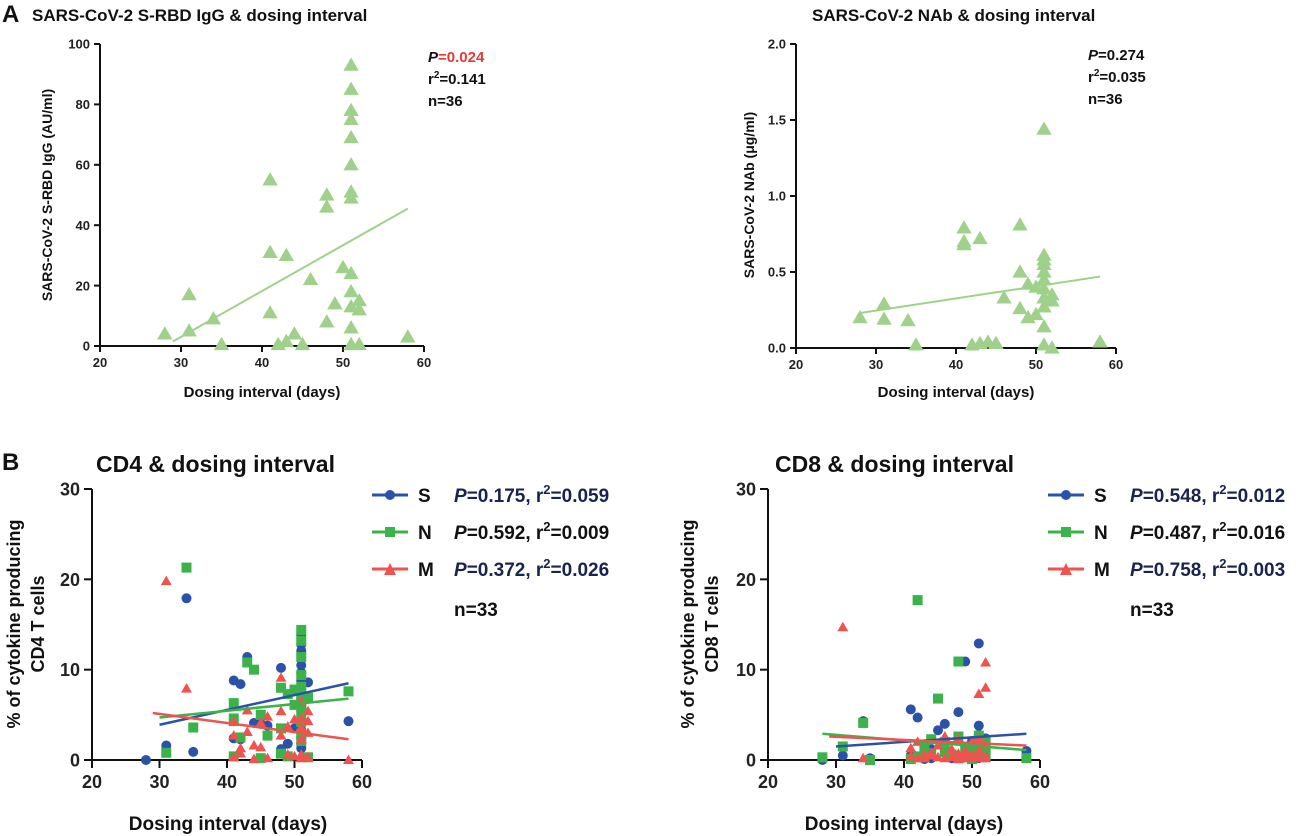 This screenshot has width=1311, height=836. I want to click on chart-cd4-legend-n-label: N, so click(425, 533).